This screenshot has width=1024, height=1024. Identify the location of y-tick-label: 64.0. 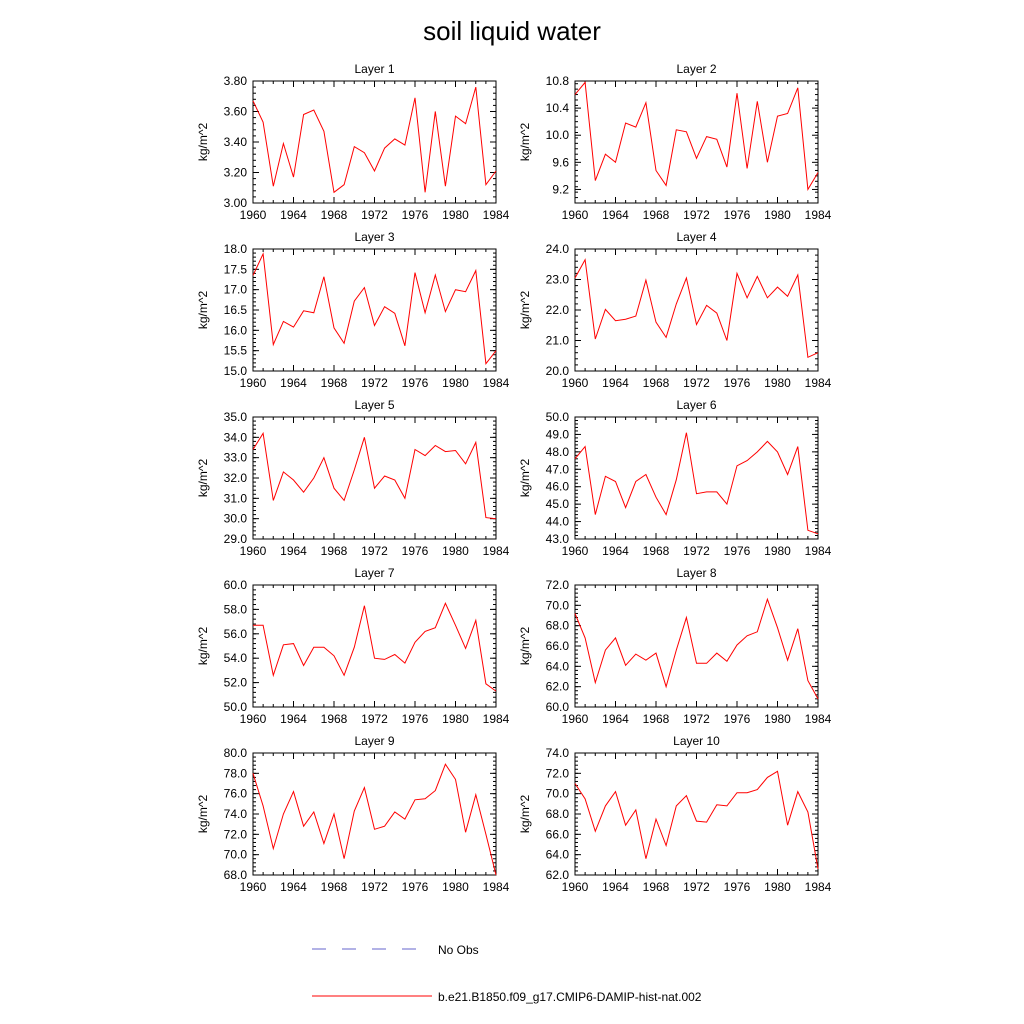
(558, 855).